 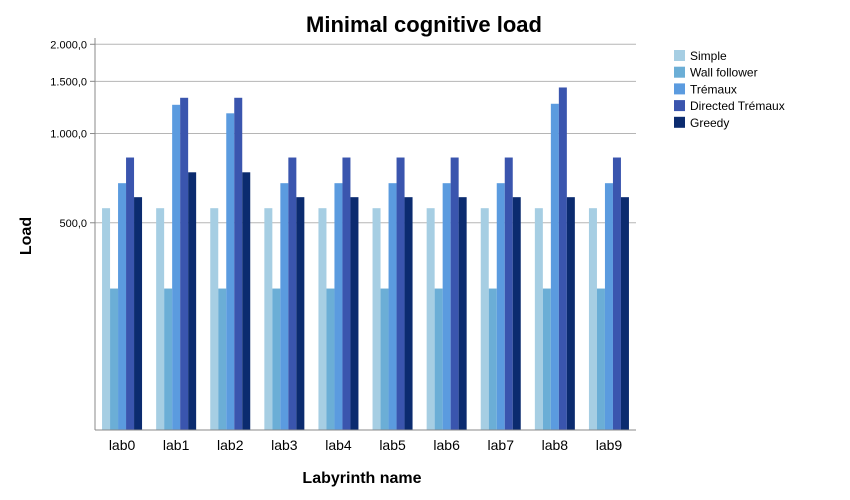 What do you see at coordinates (724, 73) in the screenshot?
I see `legend-label: Wall follower` at bounding box center [724, 73].